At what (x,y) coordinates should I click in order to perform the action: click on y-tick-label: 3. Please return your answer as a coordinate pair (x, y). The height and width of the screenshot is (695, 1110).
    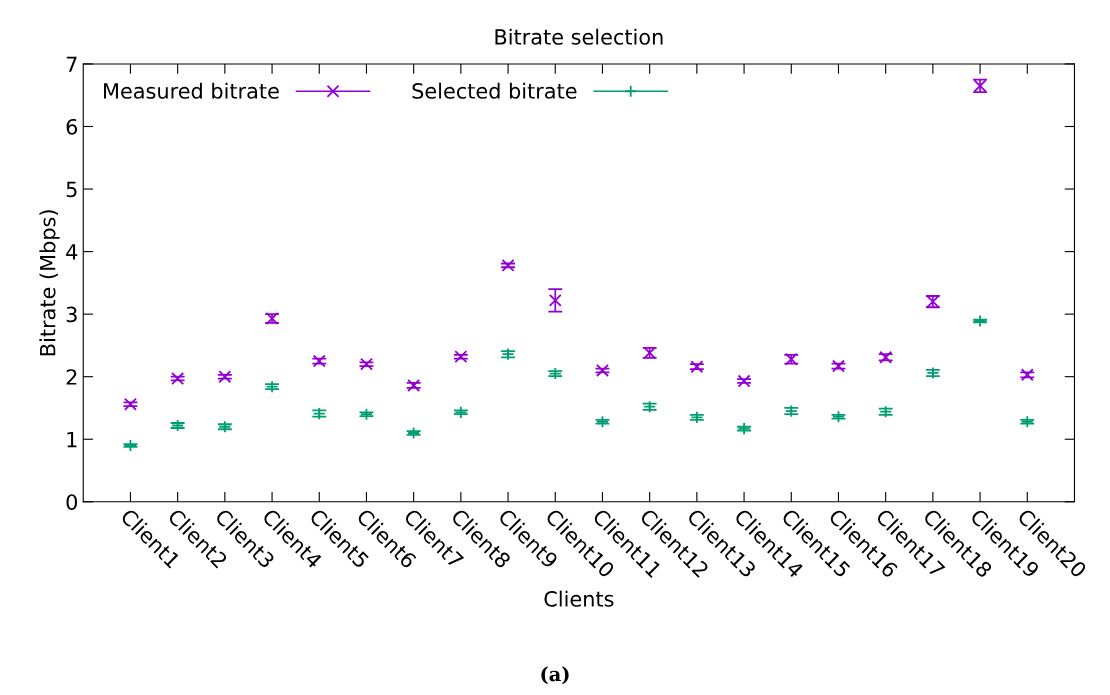
    Looking at the image, I should click on (71, 314).